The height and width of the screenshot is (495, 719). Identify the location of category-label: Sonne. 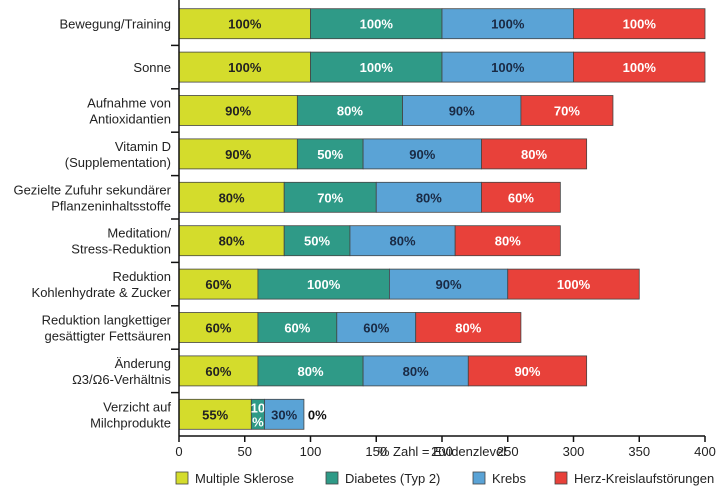
(152, 67).